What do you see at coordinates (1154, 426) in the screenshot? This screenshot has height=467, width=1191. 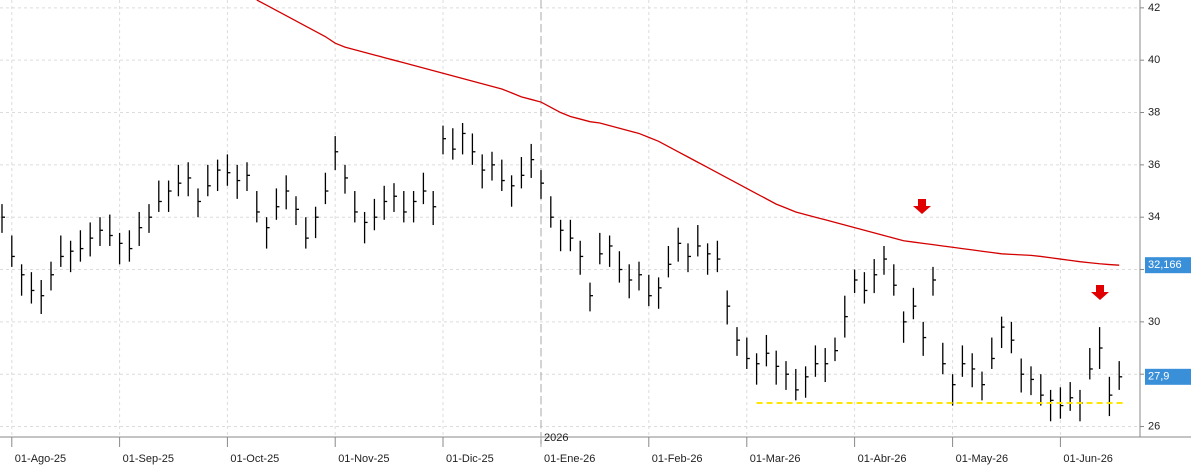 I see `y-tick-label: 26` at bounding box center [1154, 426].